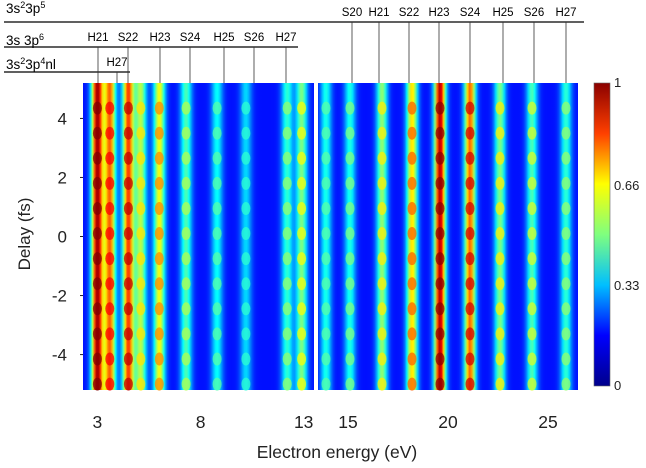 The image size is (646, 468). I want to click on harmonic-label: S24, so click(190, 38).